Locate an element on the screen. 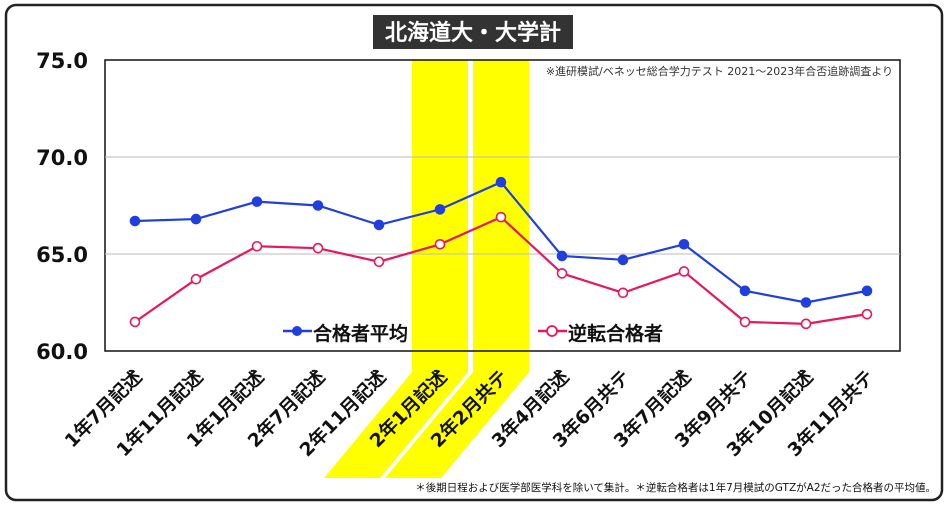  legend-item-blue: 合格者平均 is located at coordinates (345, 333).